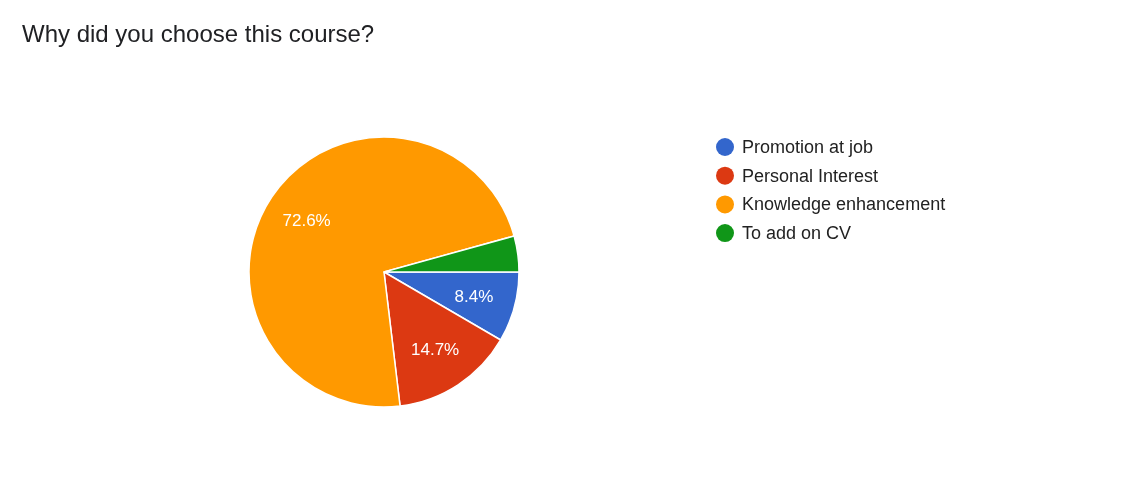  I want to click on data-label: 14.7%, so click(435, 350).